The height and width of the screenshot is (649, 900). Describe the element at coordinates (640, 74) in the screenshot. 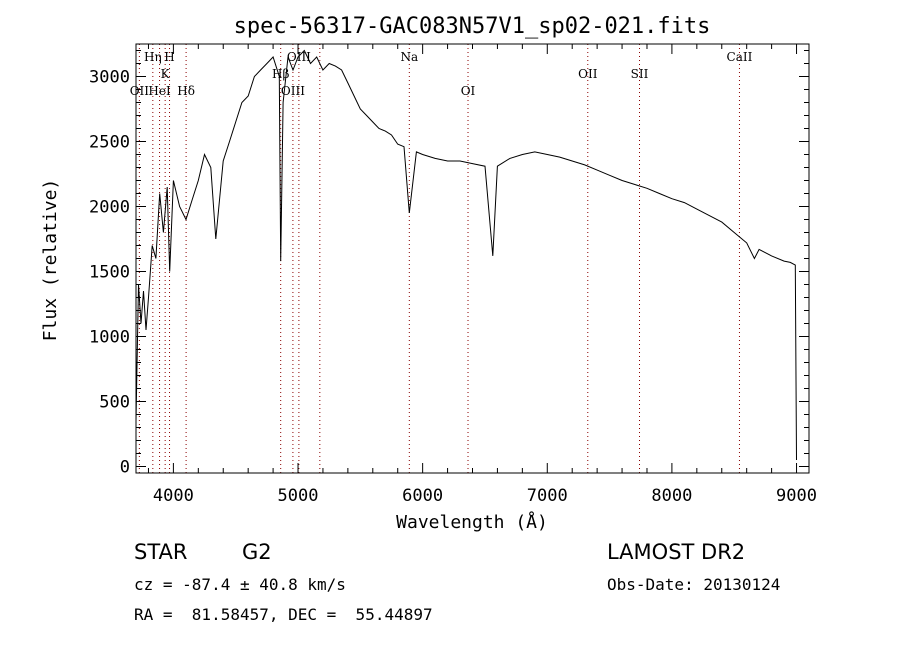

I see `line-label: SII` at that location.